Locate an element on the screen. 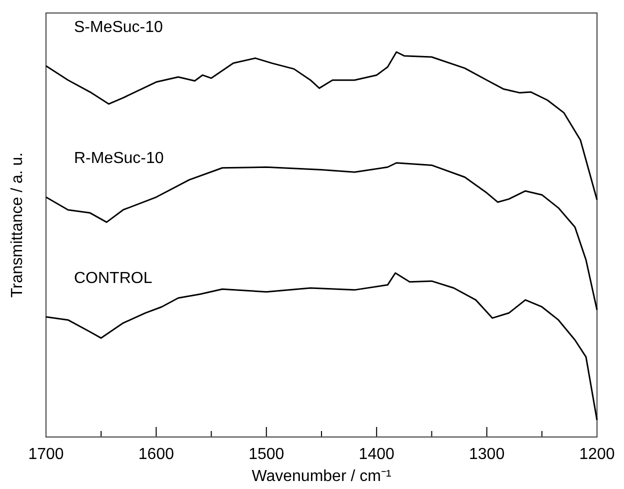 Image resolution: width=624 pixels, height=489 pixels. x-tick-label: 1300 is located at coordinates (487, 454).